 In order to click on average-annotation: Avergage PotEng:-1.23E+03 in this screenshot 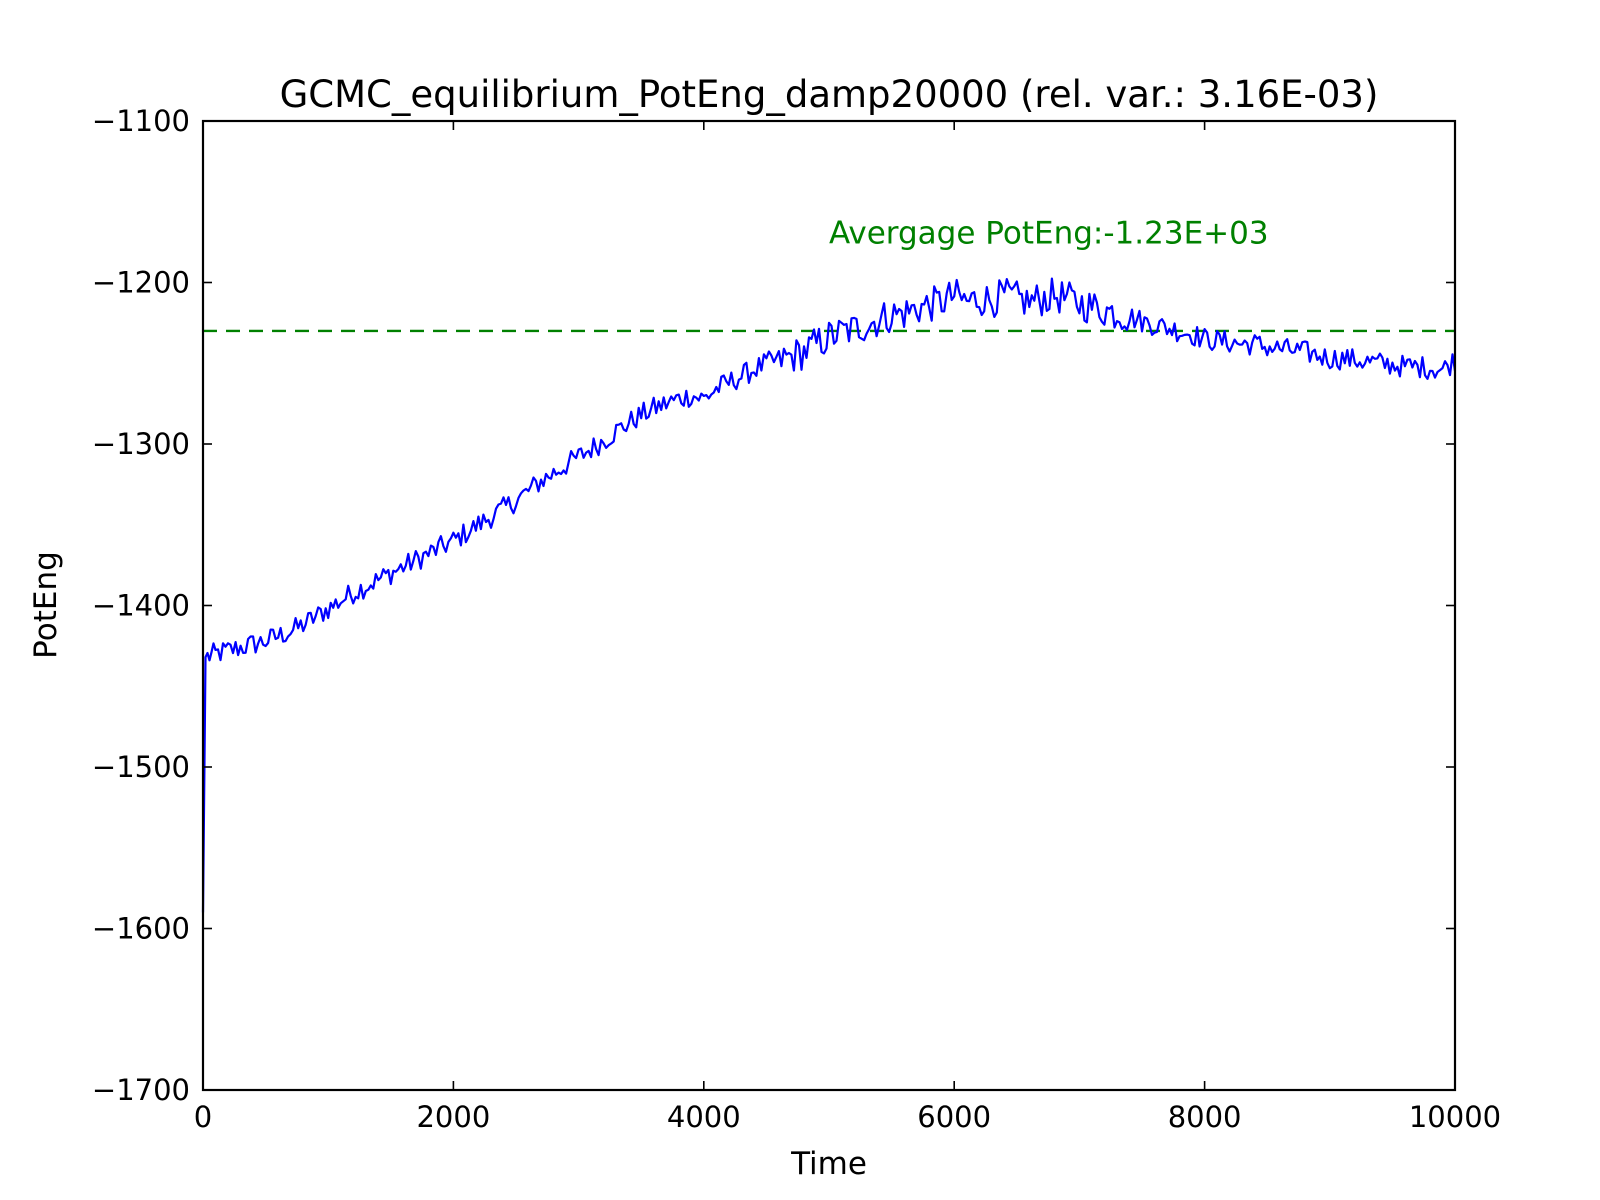, I will do `click(1049, 234)`.